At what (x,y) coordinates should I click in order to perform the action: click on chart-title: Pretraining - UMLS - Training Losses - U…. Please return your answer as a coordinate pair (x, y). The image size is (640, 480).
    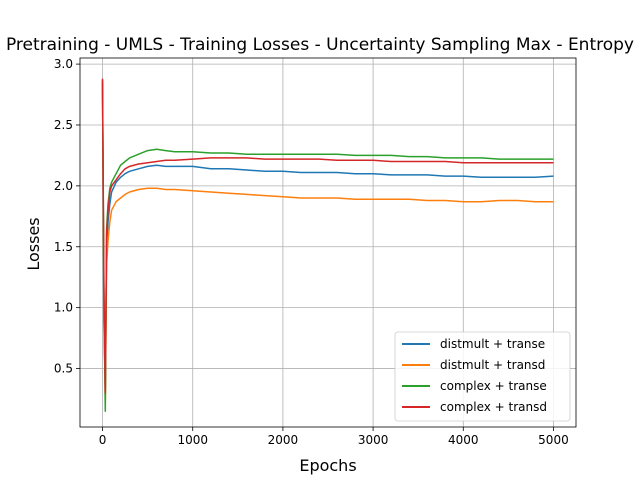
    Looking at the image, I should click on (320, 45).